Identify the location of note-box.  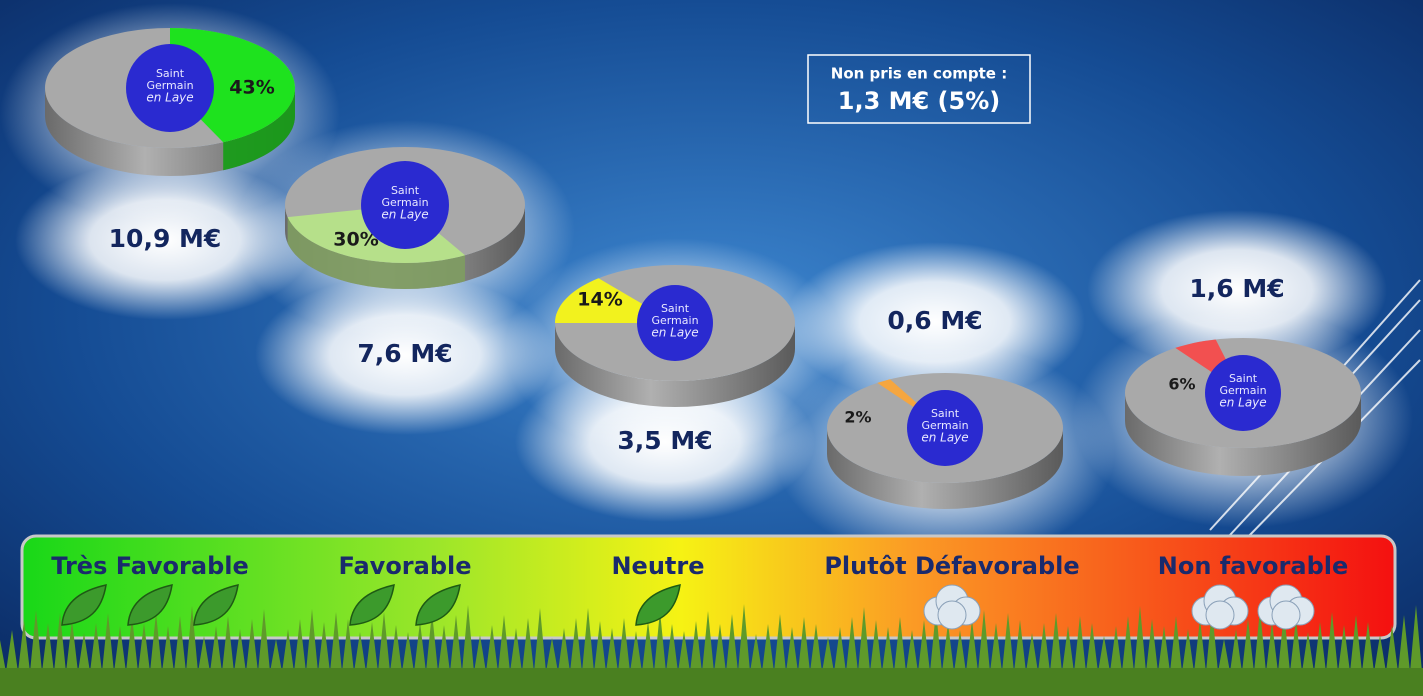
(919, 89).